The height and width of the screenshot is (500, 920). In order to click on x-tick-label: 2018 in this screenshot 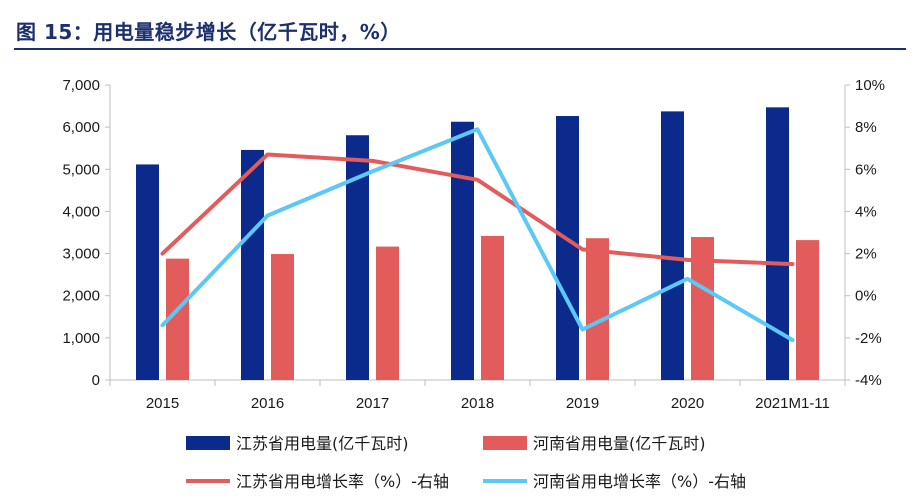, I will do `click(477, 403)`.